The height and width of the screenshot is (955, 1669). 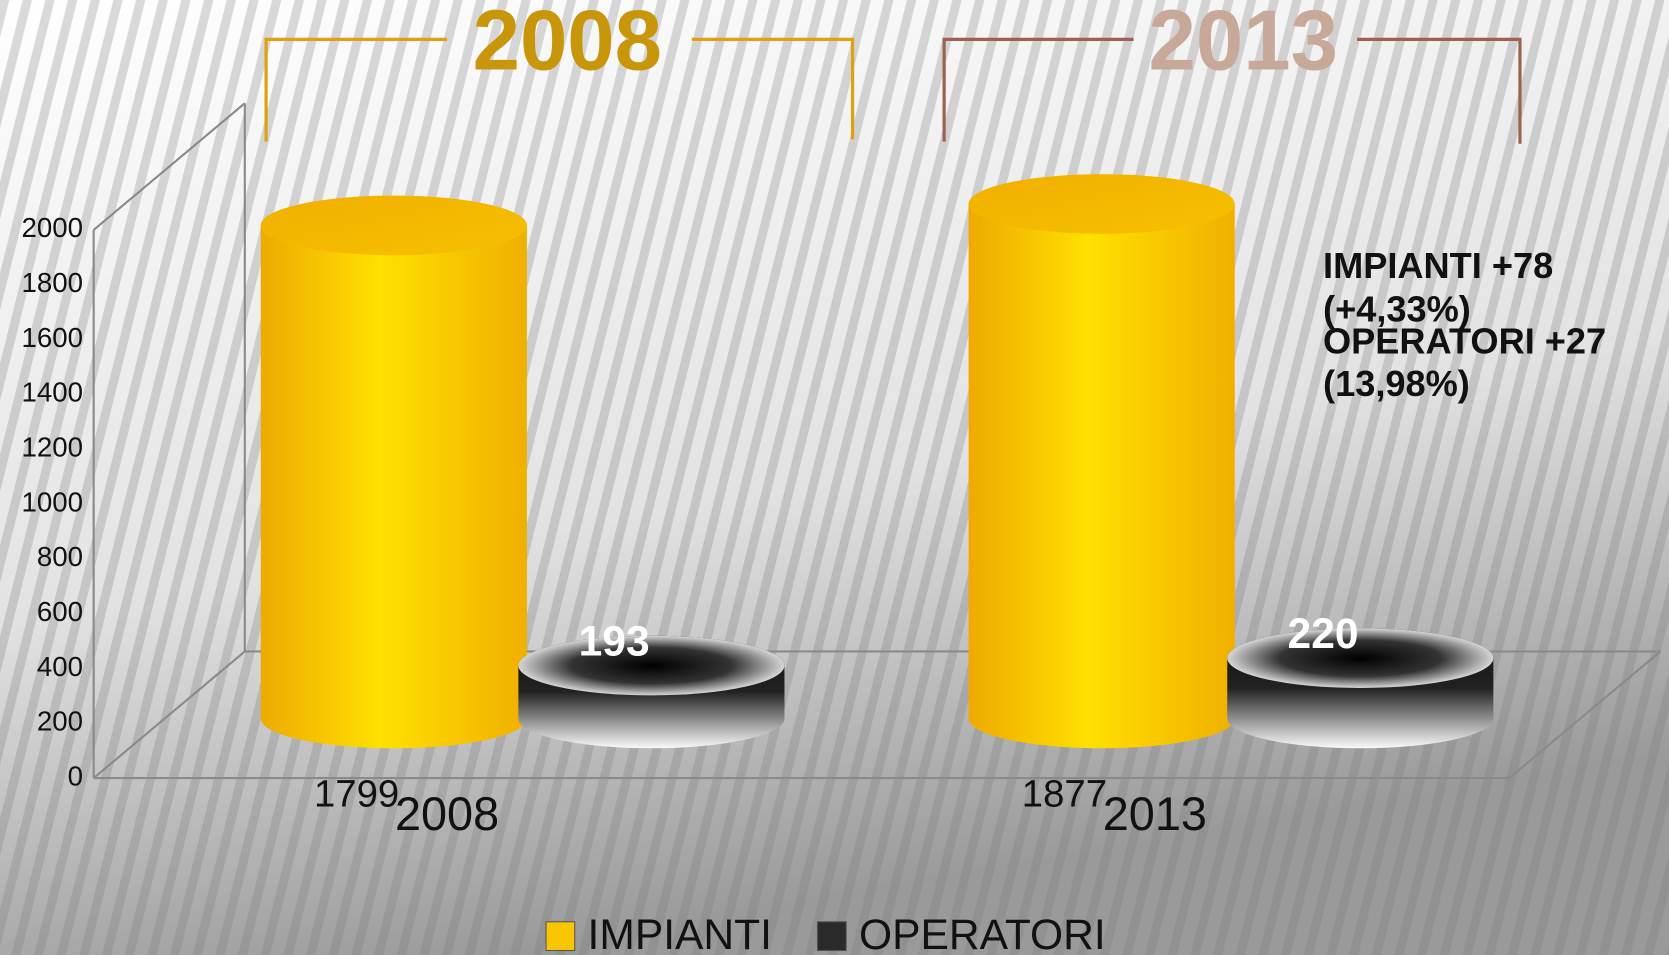 I want to click on legend-label: IMPIANTI, so click(x=680, y=933).